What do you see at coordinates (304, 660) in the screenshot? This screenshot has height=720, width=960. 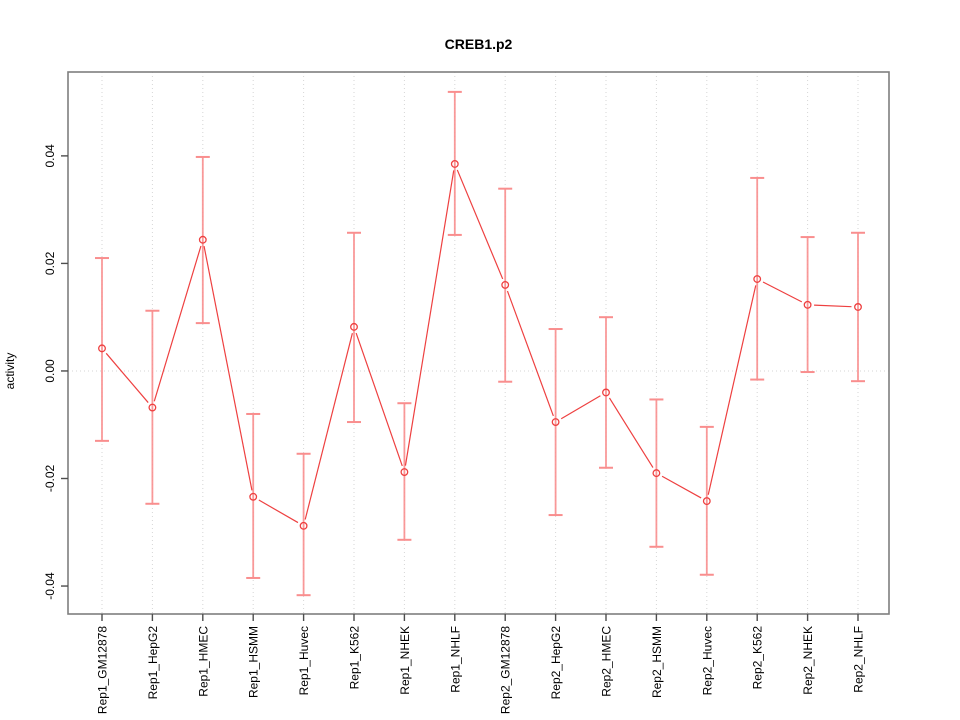 I see `x-tick-label: Rep1_Huvec` at bounding box center [304, 660].